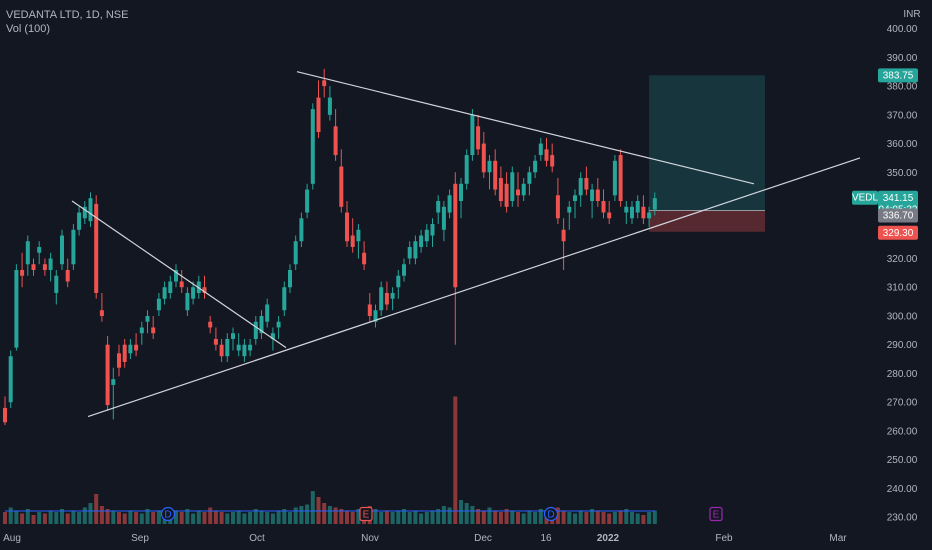  I want to click on time-axis: Aug Sep Oct Nov Dec 16 2022 Feb Mar, so click(425, 538).